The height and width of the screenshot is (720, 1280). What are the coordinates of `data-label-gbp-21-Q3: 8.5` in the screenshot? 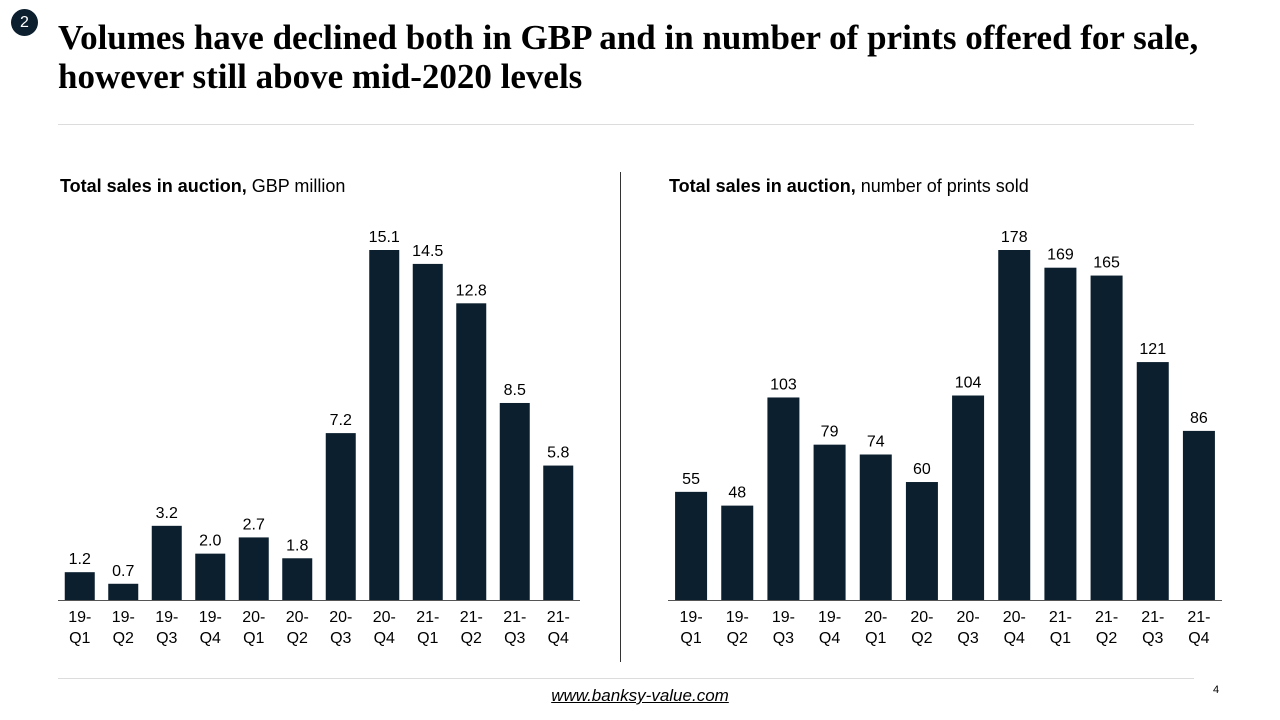 It's located at (515, 390).